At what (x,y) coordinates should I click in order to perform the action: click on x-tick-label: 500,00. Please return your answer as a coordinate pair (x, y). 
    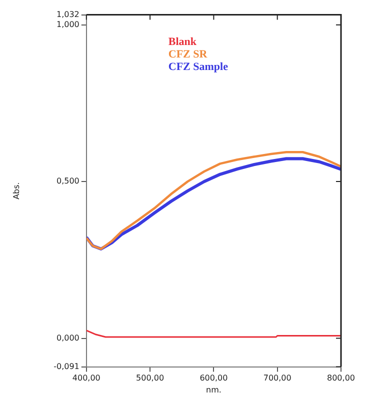
    Looking at the image, I should click on (150, 378).